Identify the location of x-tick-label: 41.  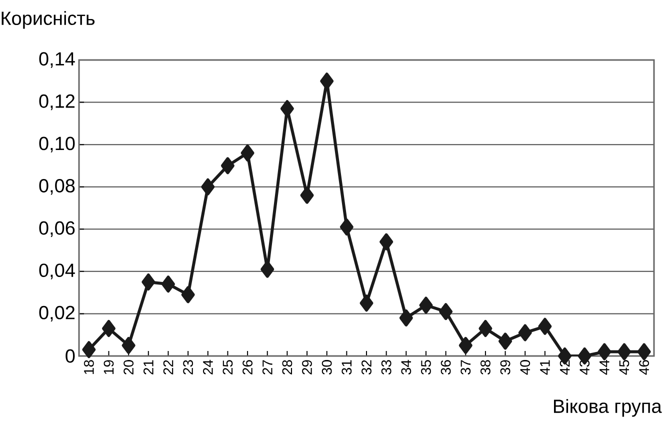
(545, 367).